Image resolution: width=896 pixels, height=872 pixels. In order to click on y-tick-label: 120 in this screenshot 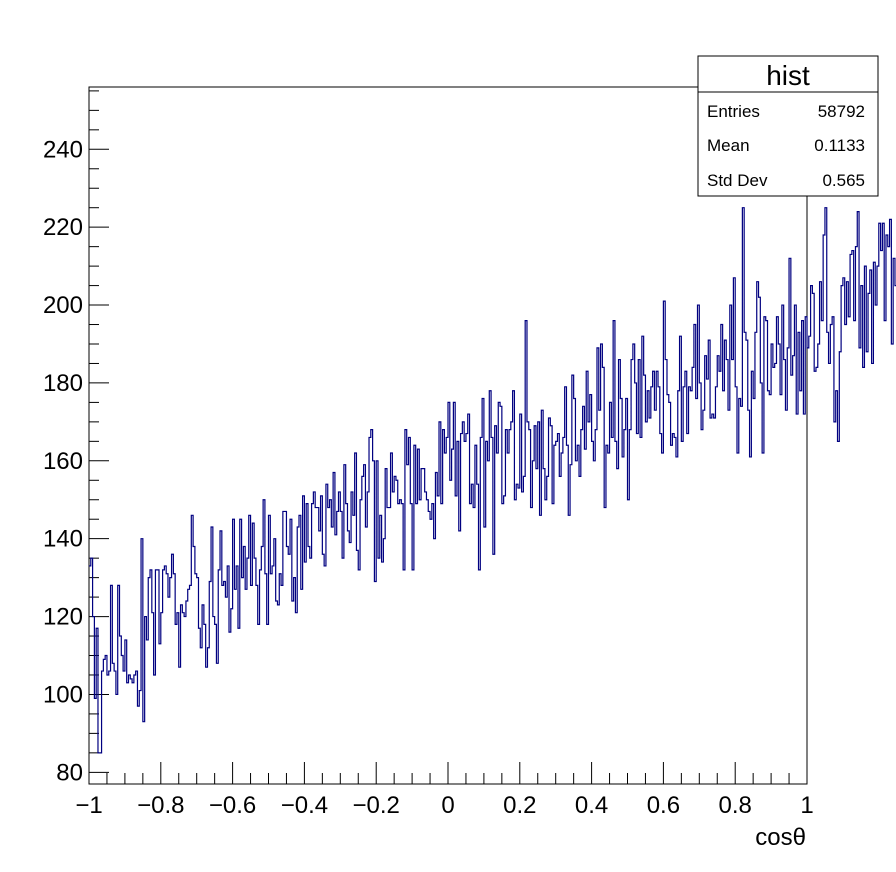, I will do `click(63, 617)`.